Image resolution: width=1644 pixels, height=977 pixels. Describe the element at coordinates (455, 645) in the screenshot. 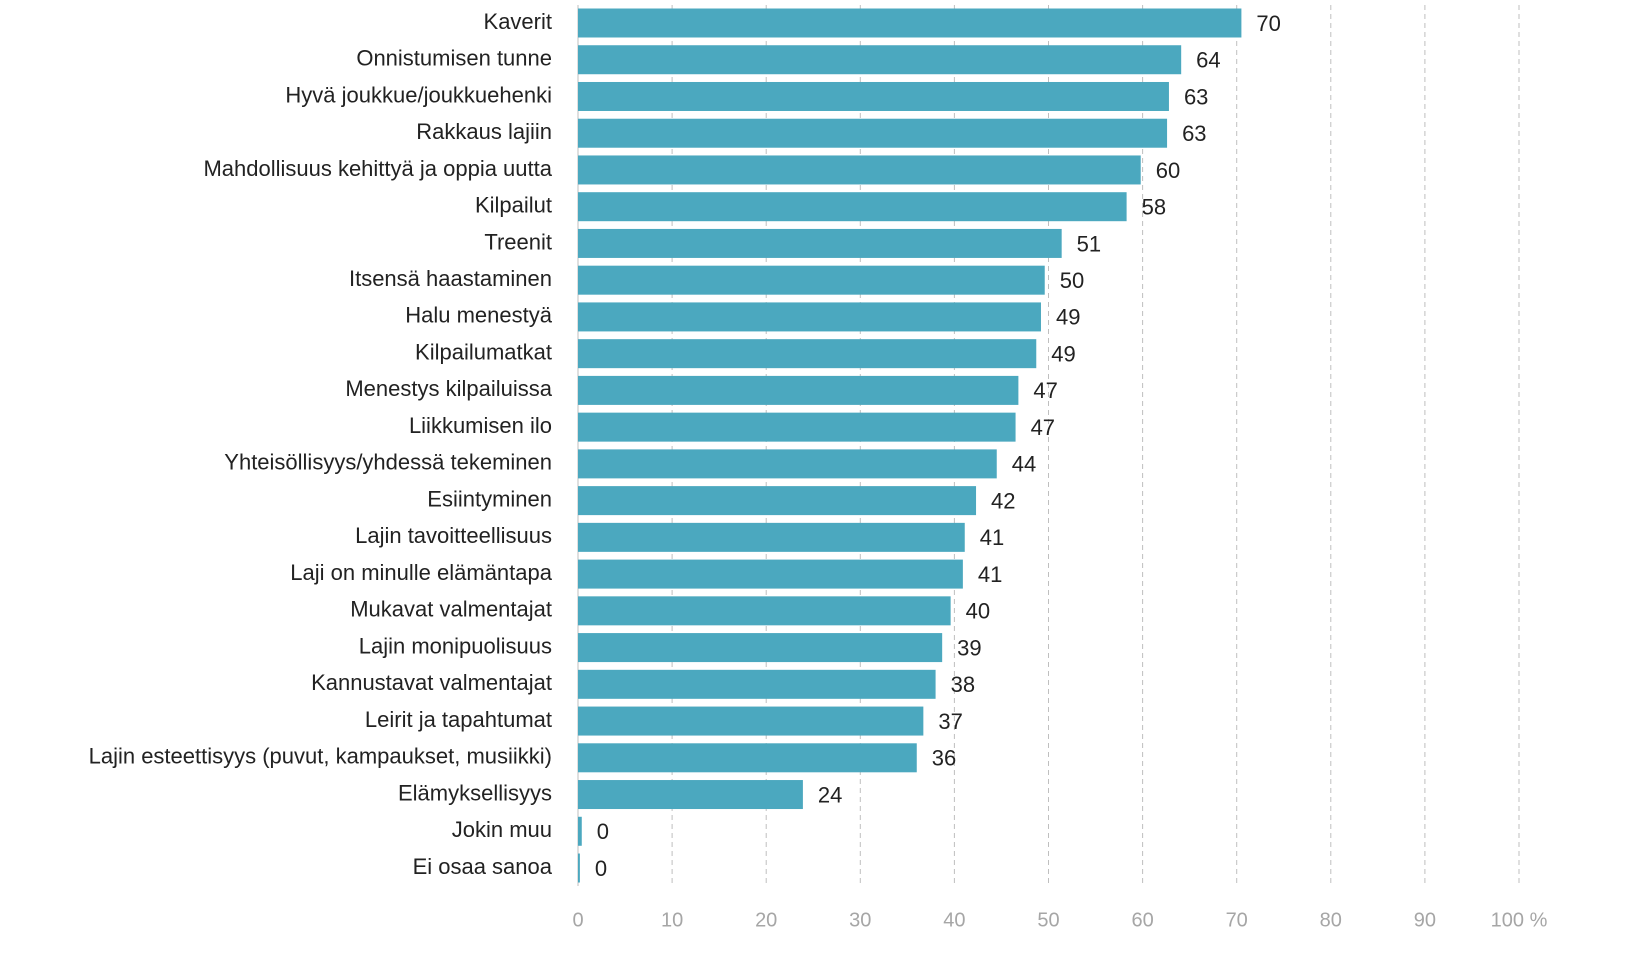

I see `category-label: Lajin monipuolisuus` at that location.